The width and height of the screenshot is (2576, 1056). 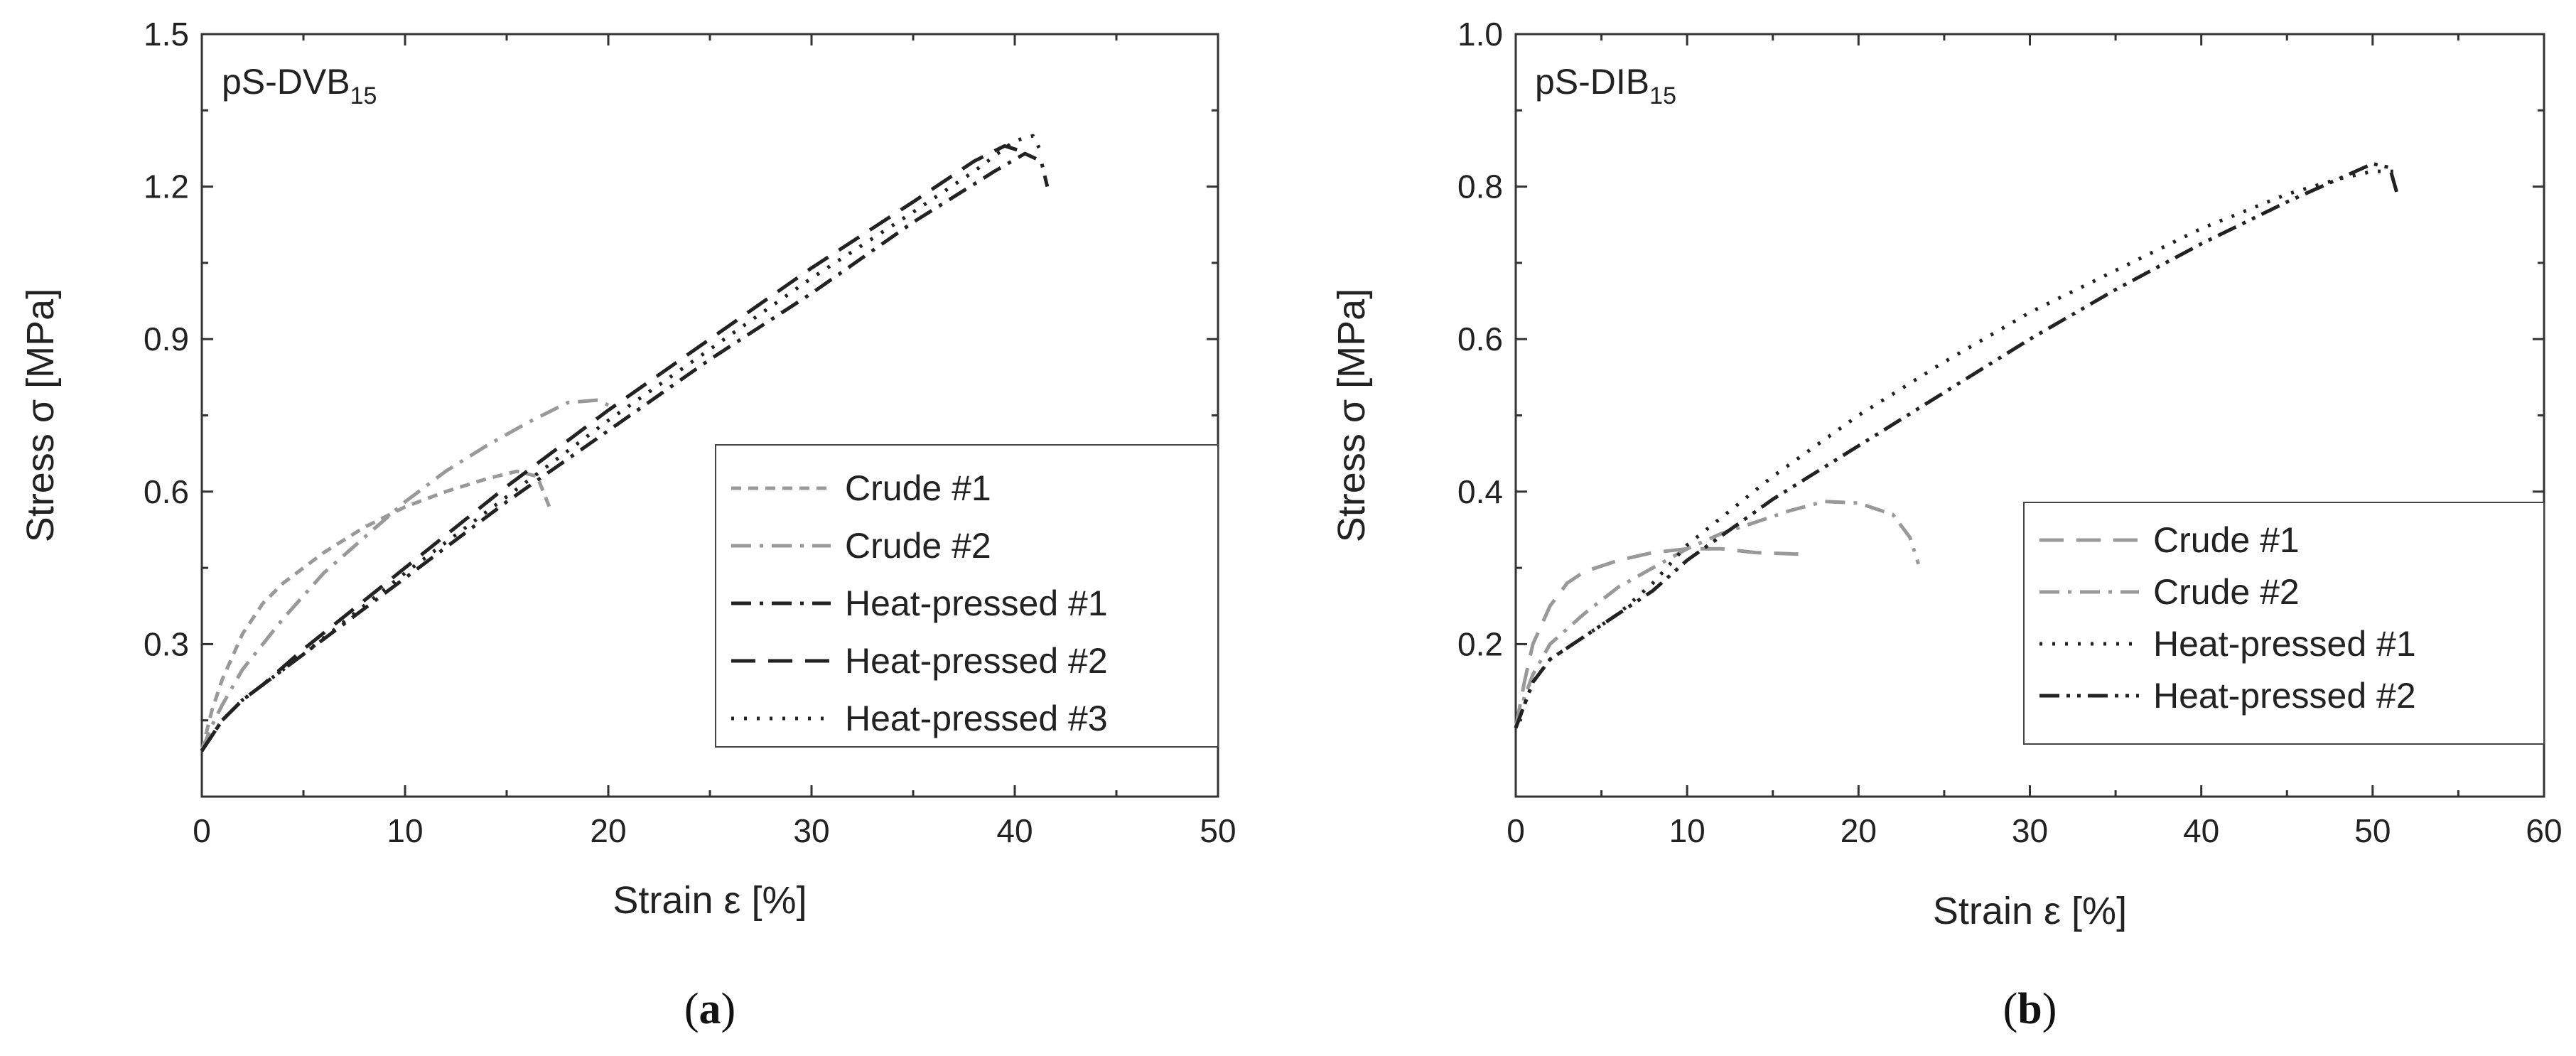 What do you see at coordinates (1480, 492) in the screenshot?
I see `y-tick-label: 0.4` at bounding box center [1480, 492].